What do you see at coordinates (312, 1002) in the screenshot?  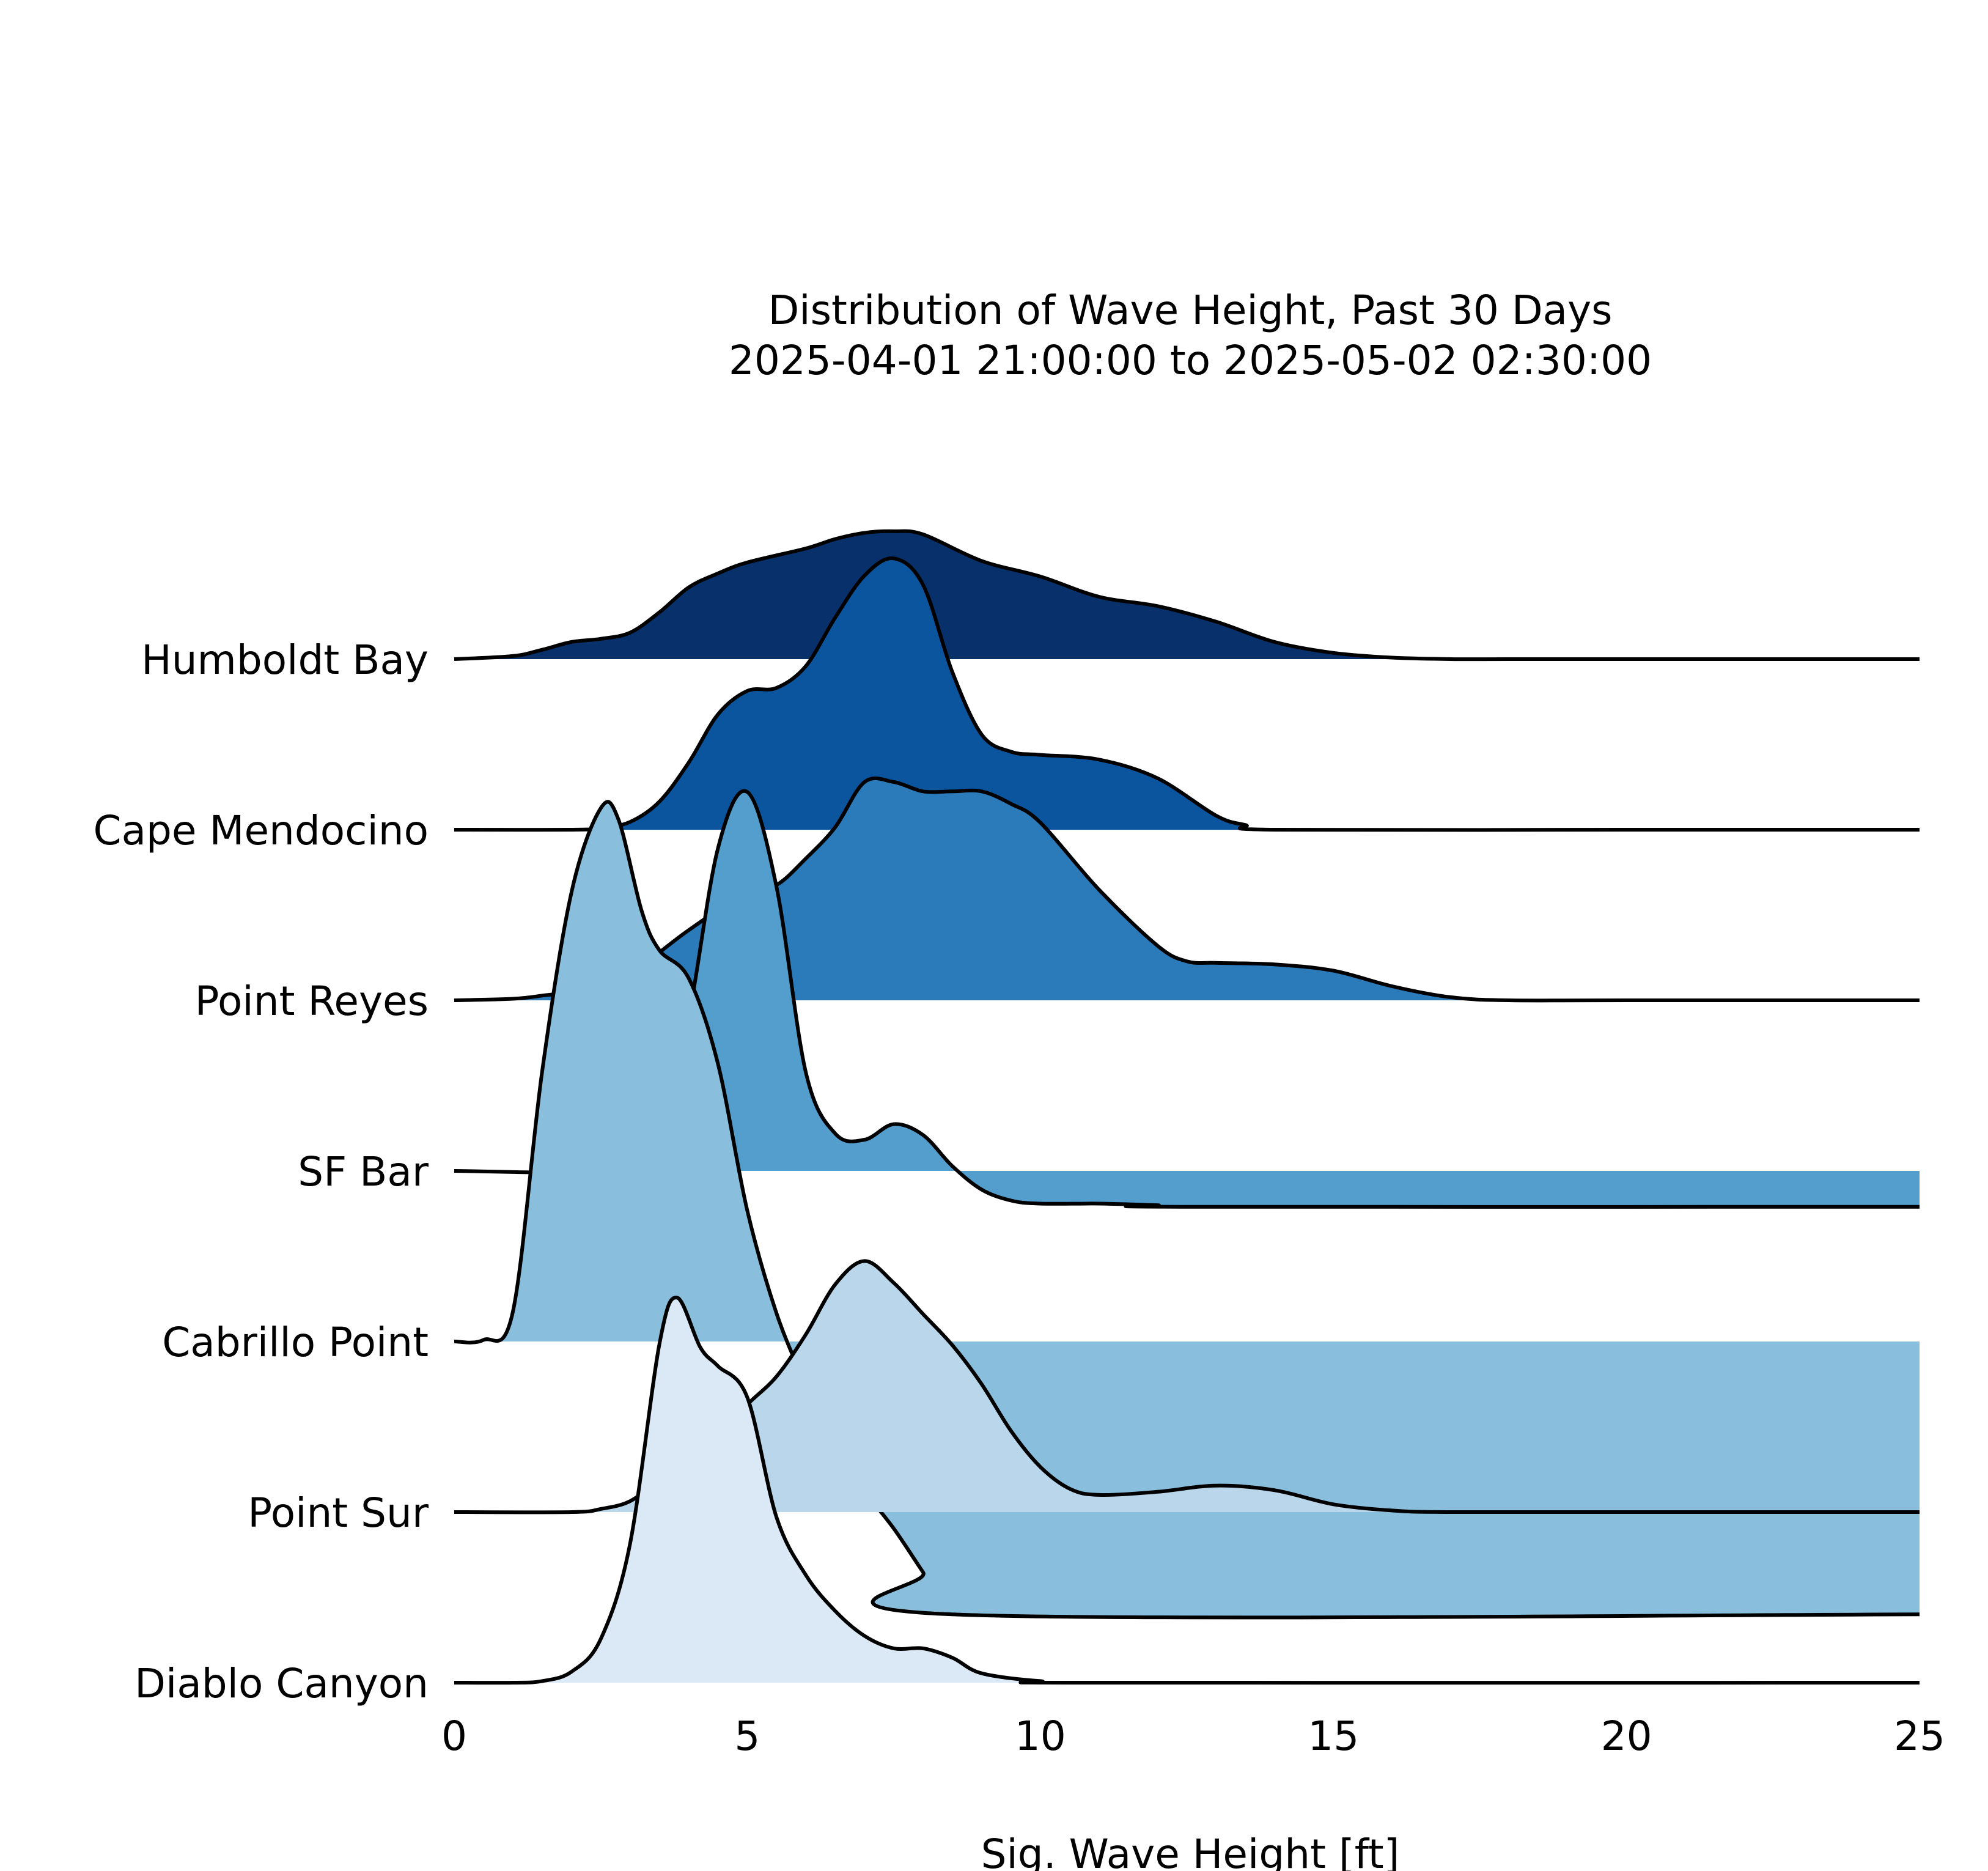 I see `ridge-label: Point Reyes` at bounding box center [312, 1002].